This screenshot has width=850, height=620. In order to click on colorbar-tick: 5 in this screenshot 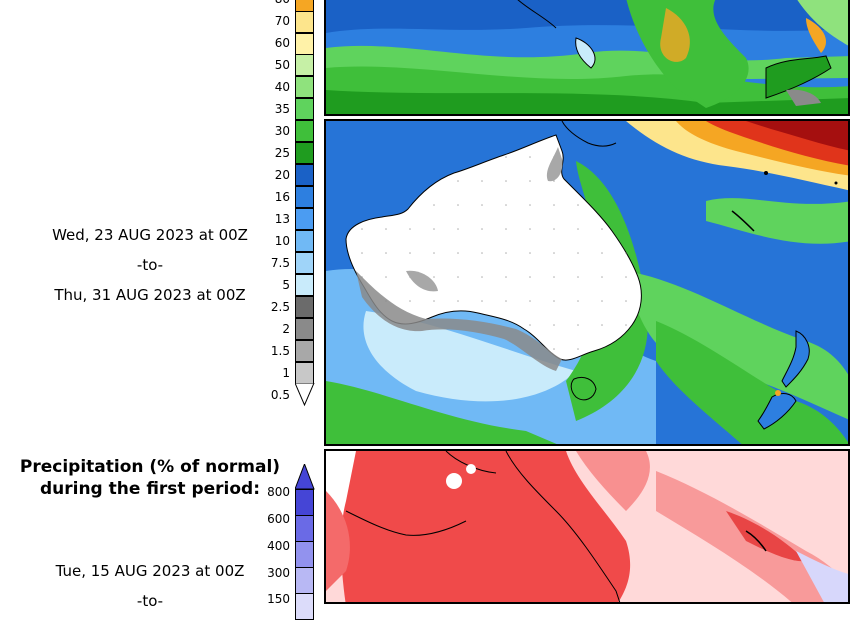, I will do `click(286, 285)`.